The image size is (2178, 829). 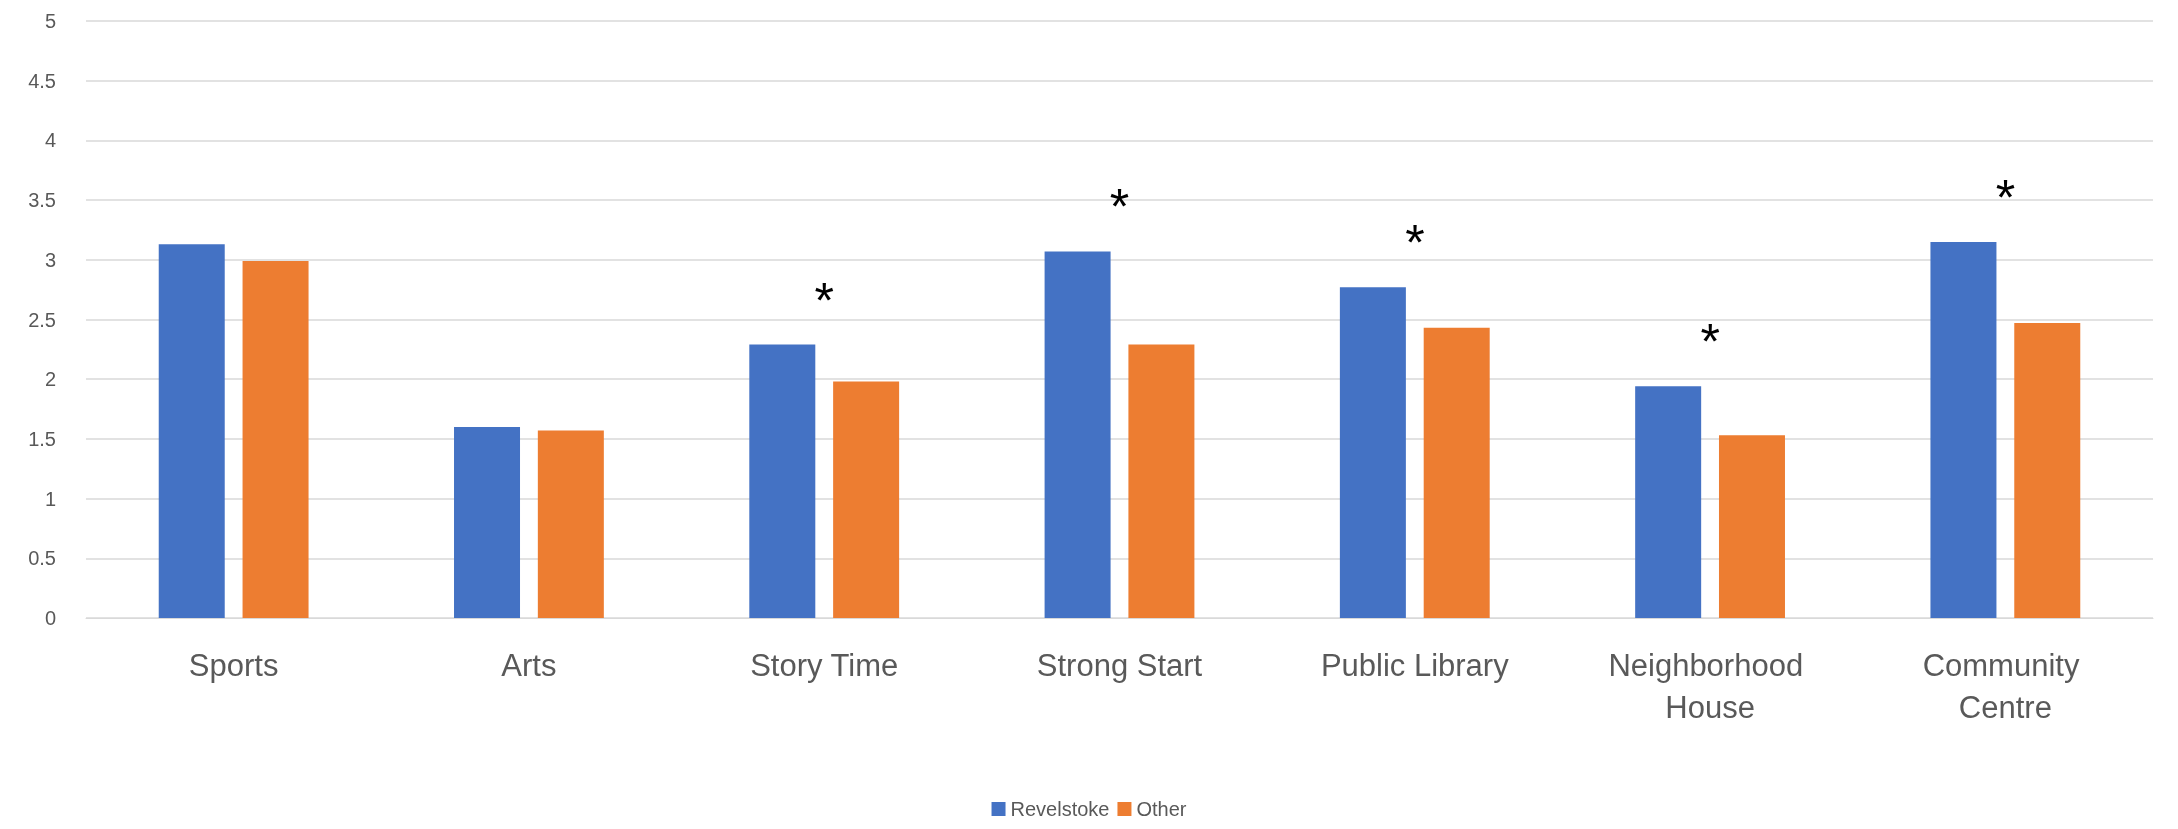 I want to click on x-tick-label: Sports, so click(x=233, y=665).